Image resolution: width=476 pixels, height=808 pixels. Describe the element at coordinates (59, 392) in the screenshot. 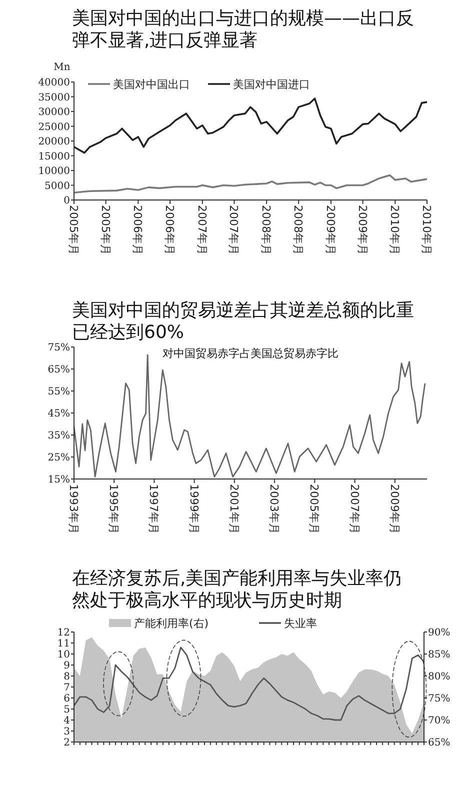

I see `y-tick-label: 55%` at that location.